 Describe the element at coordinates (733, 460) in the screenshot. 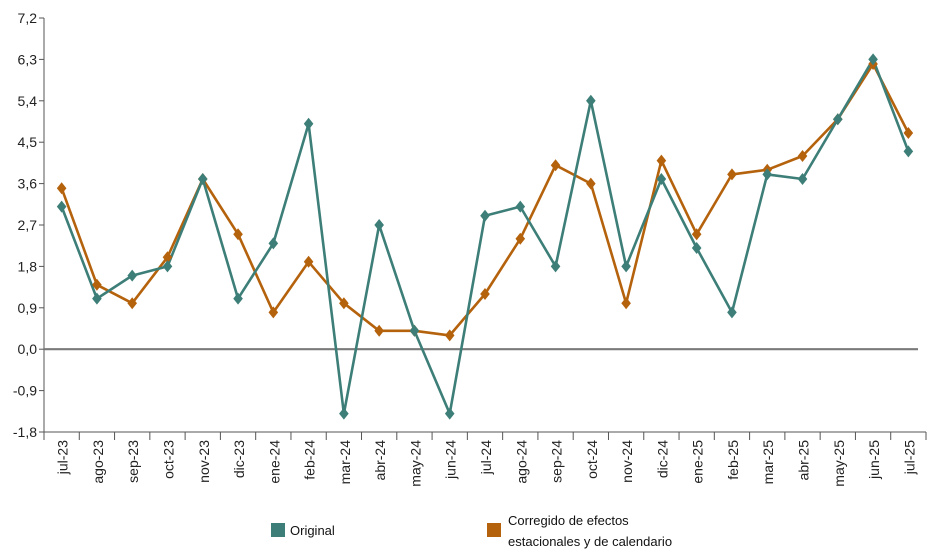

I see `x-tick-label: feb-25` at that location.